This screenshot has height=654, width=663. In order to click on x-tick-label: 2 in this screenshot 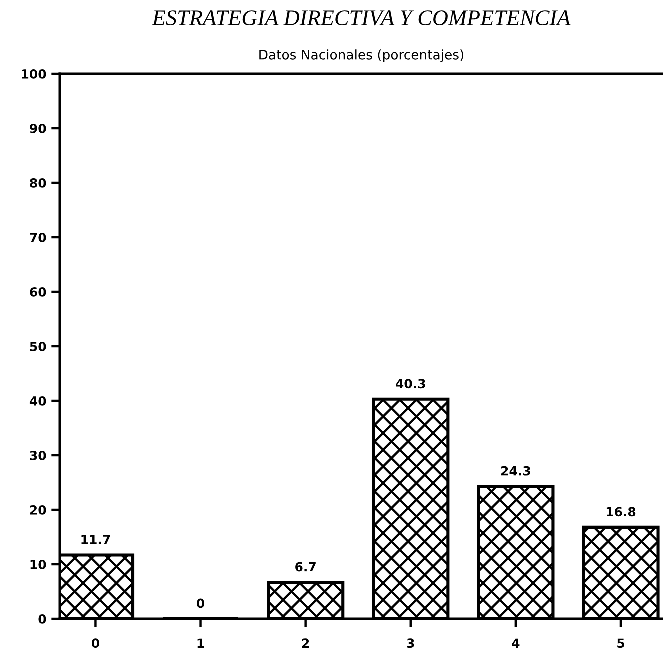, I will do `click(306, 643)`.